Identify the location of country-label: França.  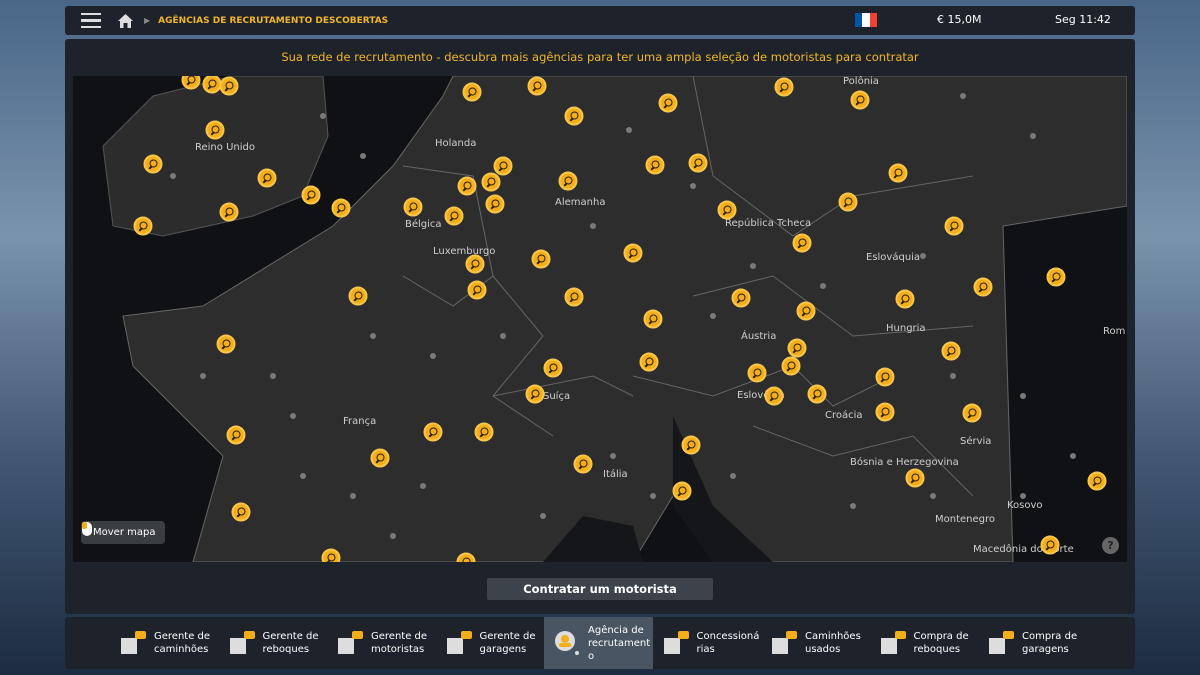
(360, 421).